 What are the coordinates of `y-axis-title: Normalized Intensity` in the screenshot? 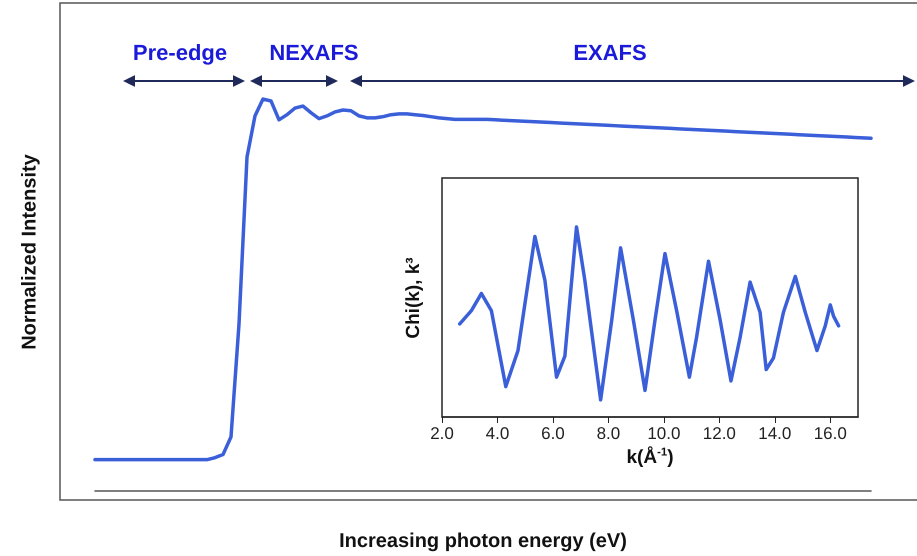 It's located at (30, 252).